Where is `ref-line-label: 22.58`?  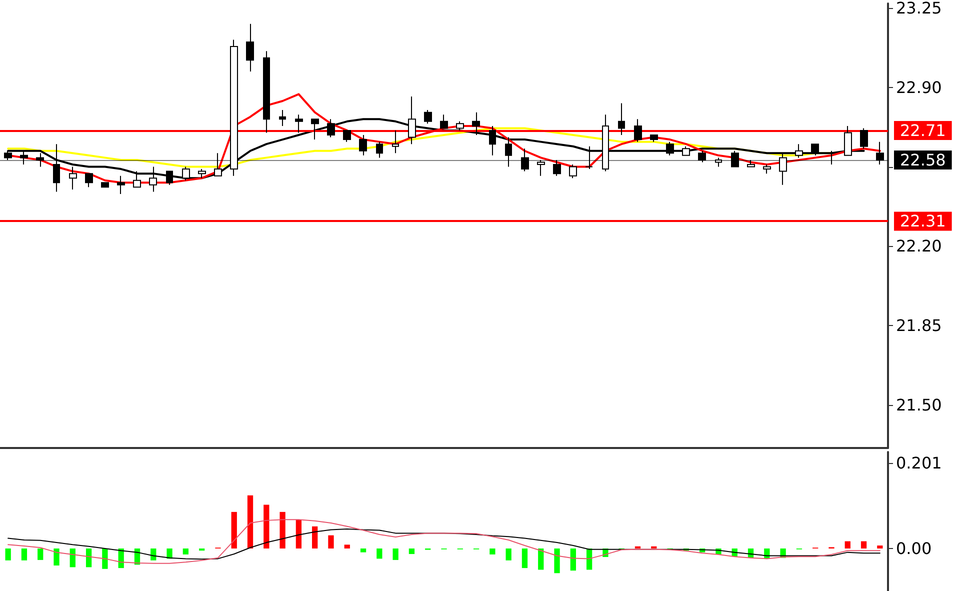
ref-line-label: 22.58 is located at coordinates (923, 160).